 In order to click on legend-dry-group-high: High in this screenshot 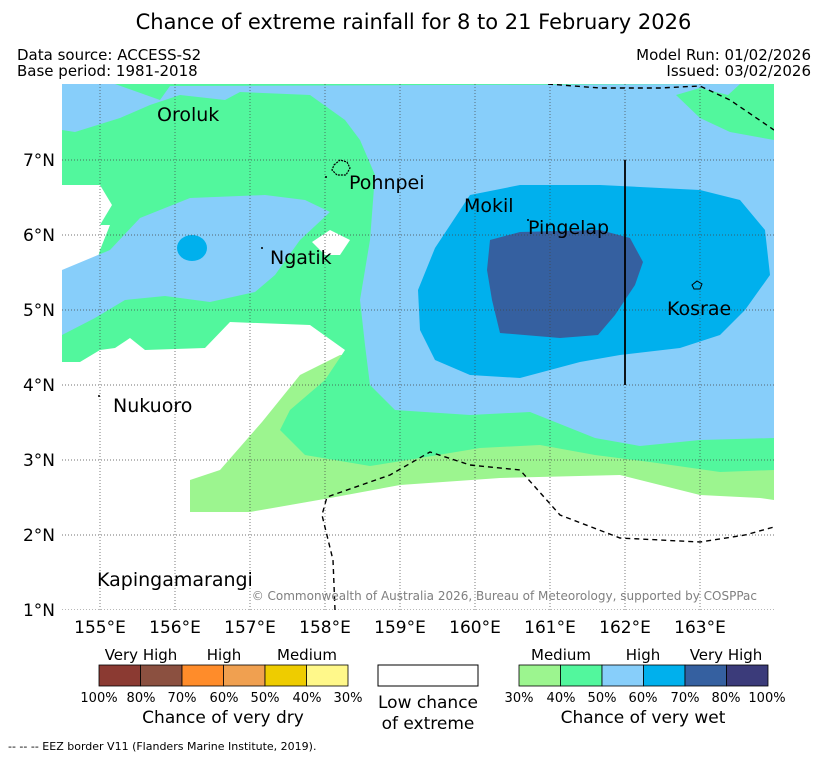, I will do `click(224, 655)`.